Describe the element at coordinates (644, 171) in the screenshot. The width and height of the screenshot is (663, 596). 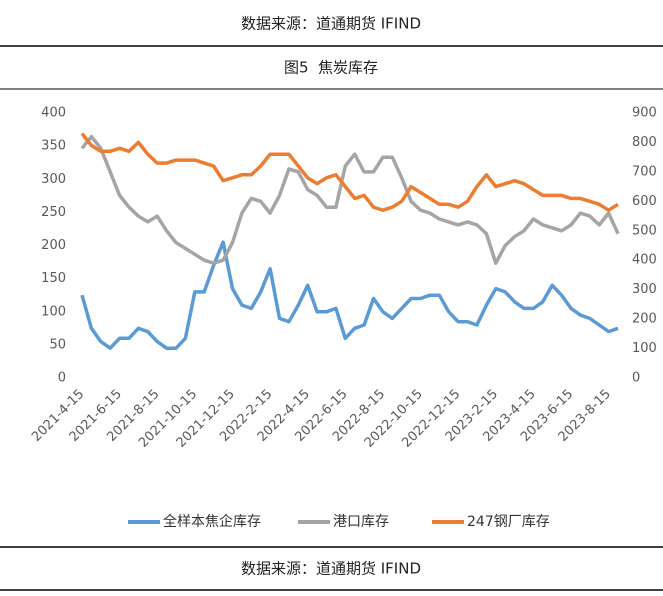
I see `y2-tick-label: 700` at that location.